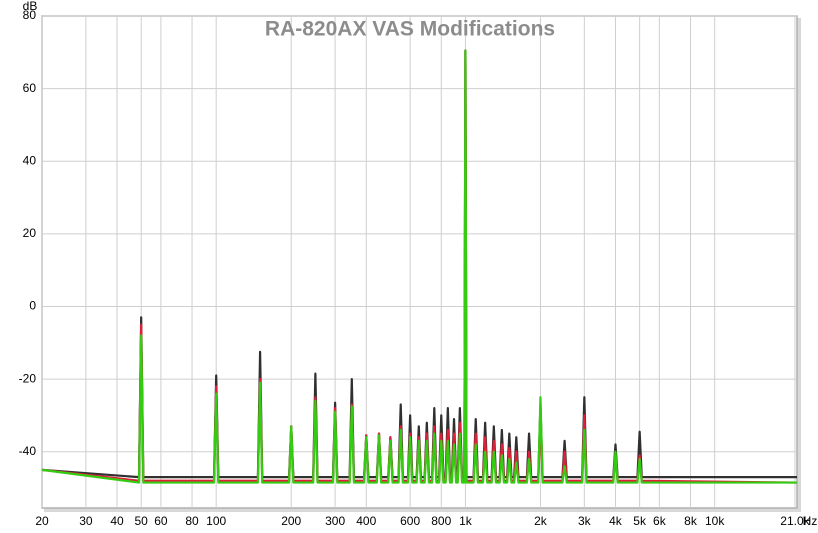 The image size is (818, 533). Describe the element at coordinates (335, 521) in the screenshot. I see `x-tick-label: 300` at that location.